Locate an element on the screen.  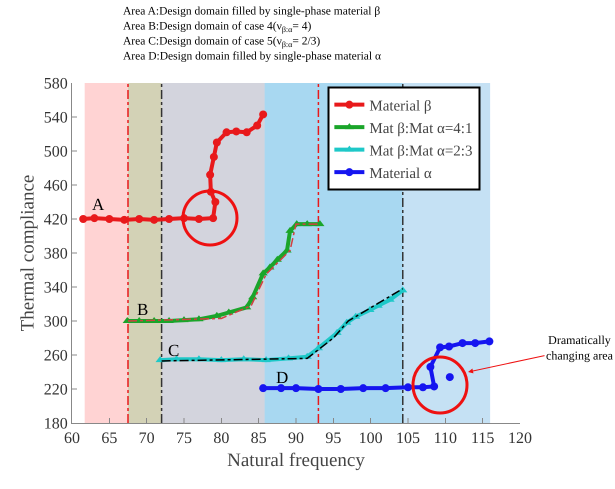
y-tick-label: 460 is located at coordinates (56, 186).